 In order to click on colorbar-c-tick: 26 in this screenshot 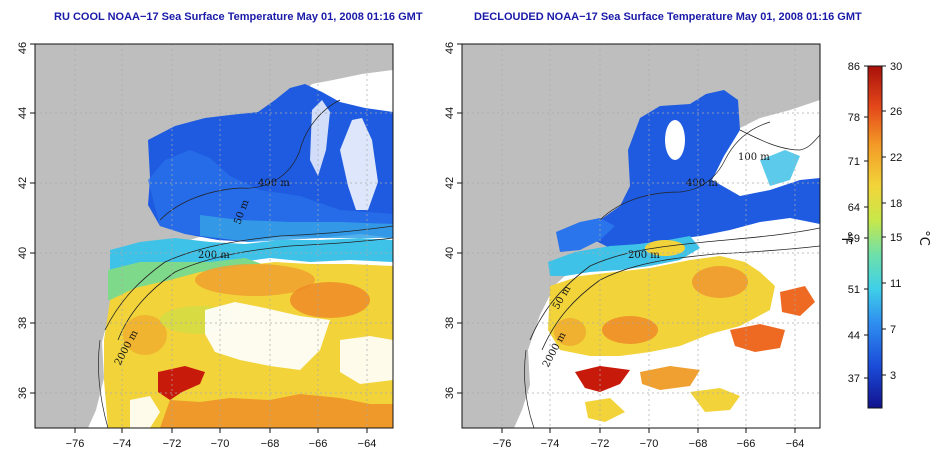, I will do `click(896, 112)`.